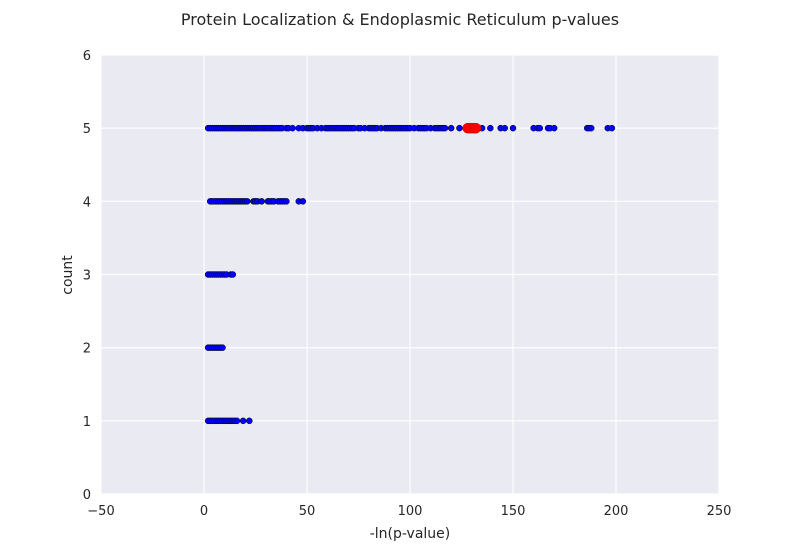 This screenshot has width=800, height=550. What do you see at coordinates (616, 511) in the screenshot?
I see `x-tick-label: 200` at bounding box center [616, 511].